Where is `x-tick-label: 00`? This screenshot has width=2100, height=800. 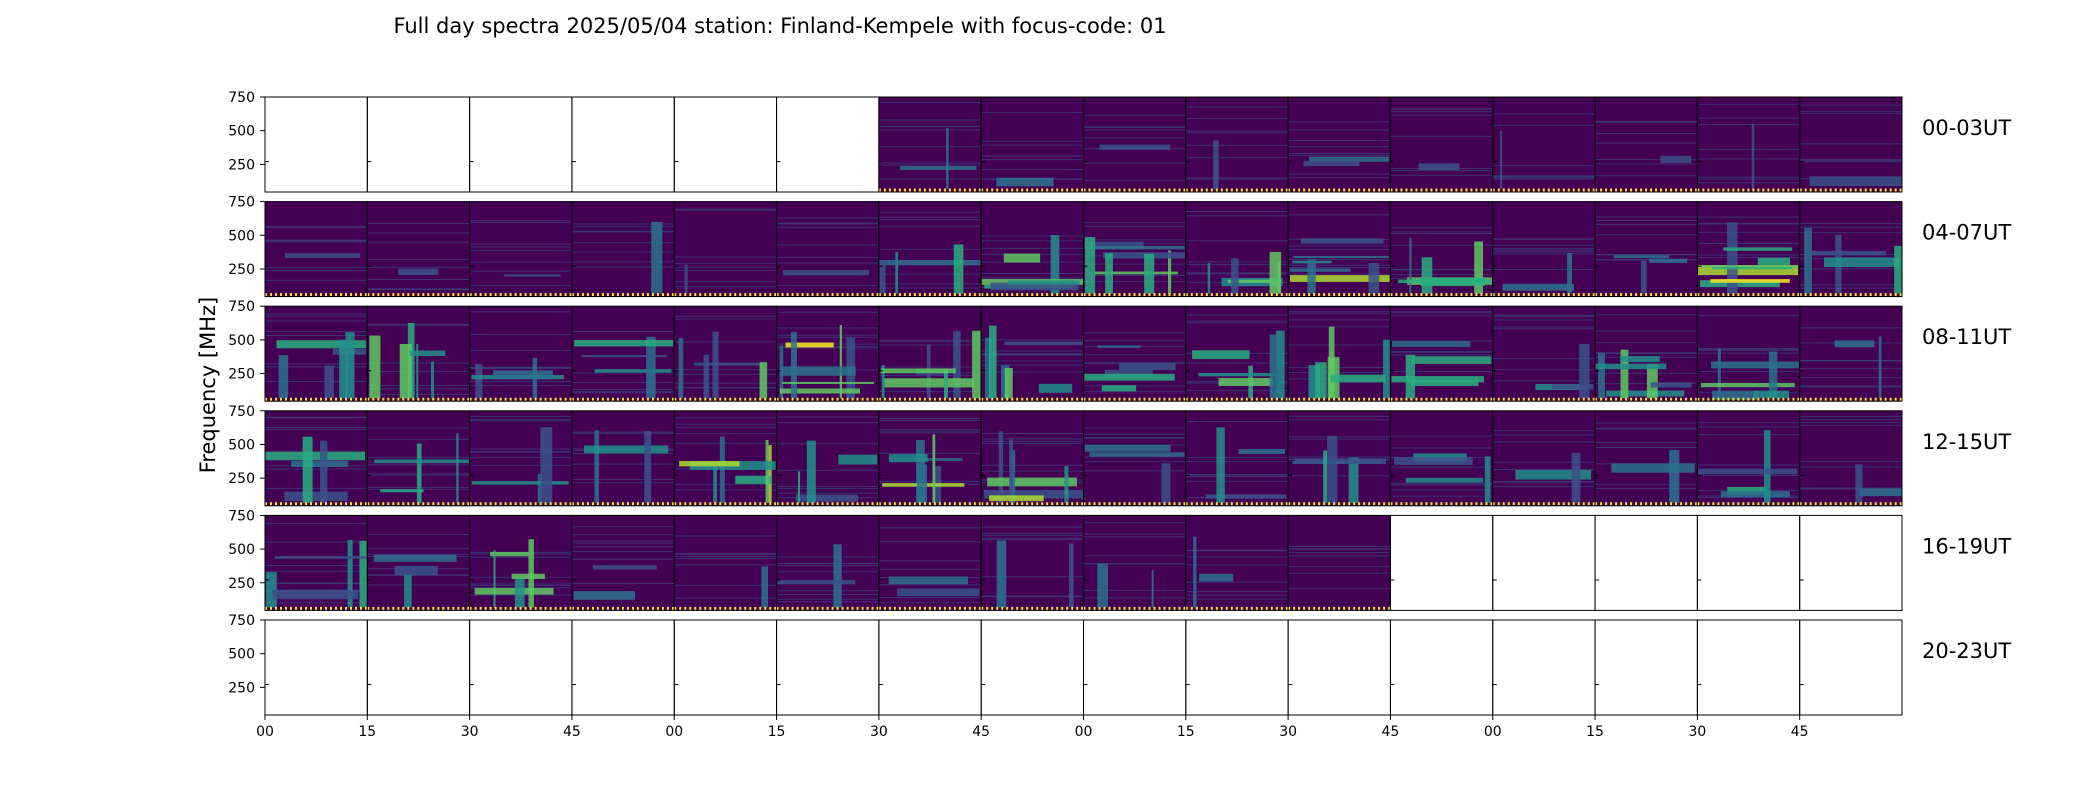 x-tick-label: 00 is located at coordinates (674, 732).